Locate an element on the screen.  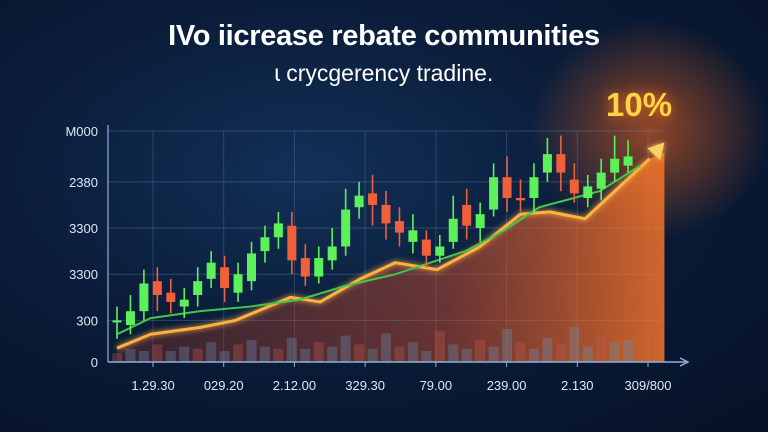
x-tick-label: 239.00 is located at coordinates (507, 385).